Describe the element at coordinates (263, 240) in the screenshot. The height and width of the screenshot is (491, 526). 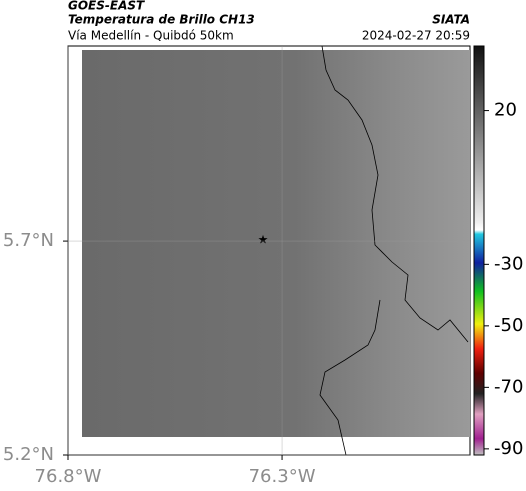
I see `location-marker: ★` at that location.